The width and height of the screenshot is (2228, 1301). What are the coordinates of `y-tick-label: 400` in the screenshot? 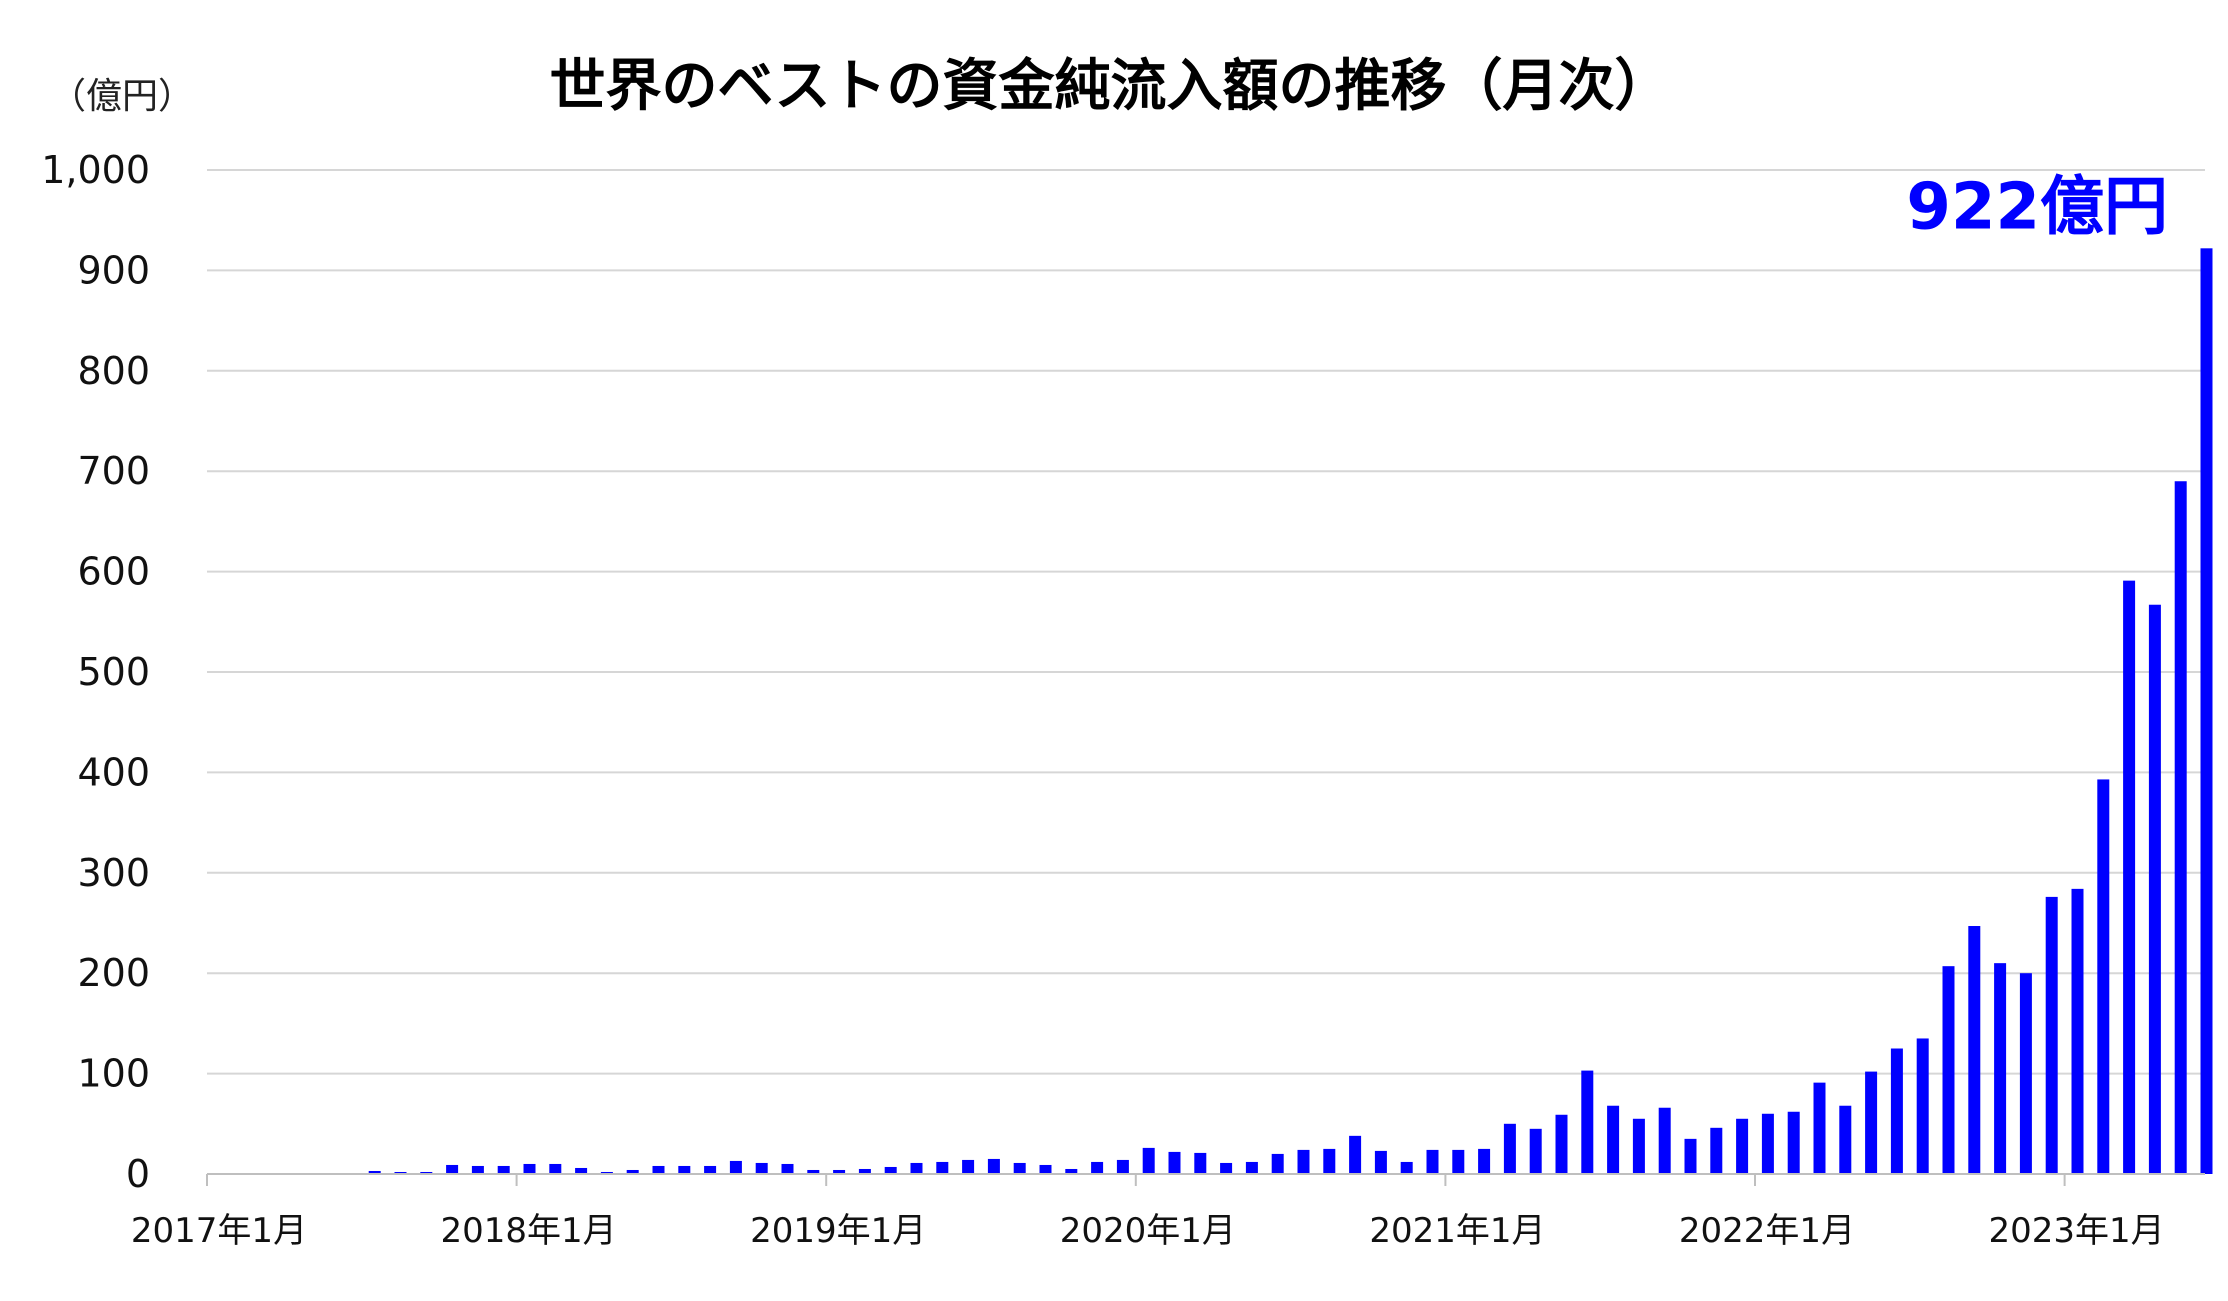 It's located at (113, 772).